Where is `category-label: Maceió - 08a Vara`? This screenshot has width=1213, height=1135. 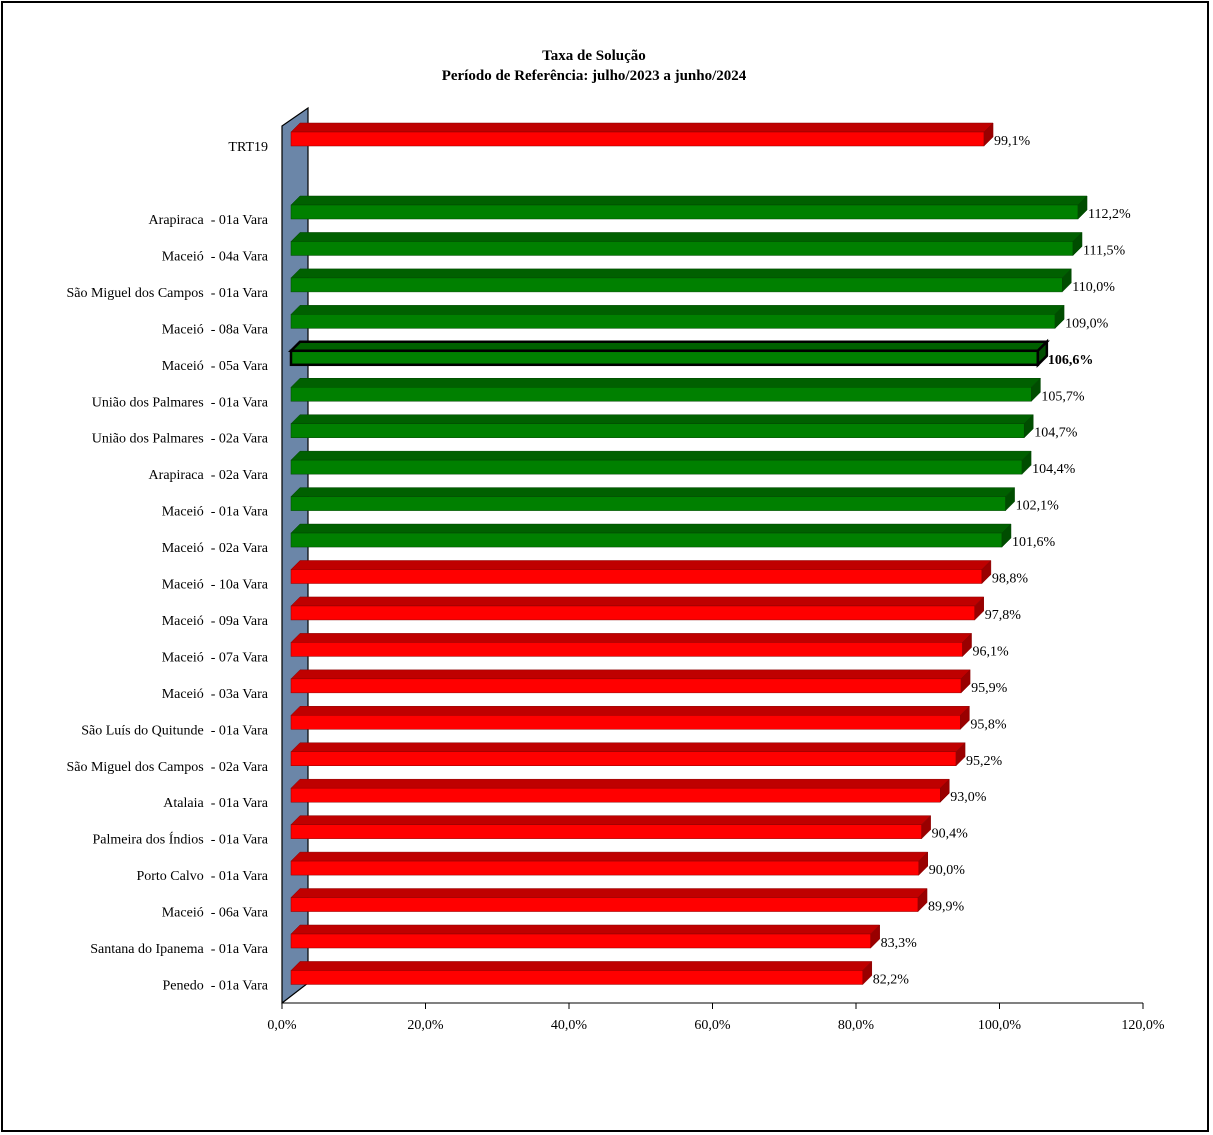 category-label: Maceió - 08a Vara is located at coordinates (215, 329).